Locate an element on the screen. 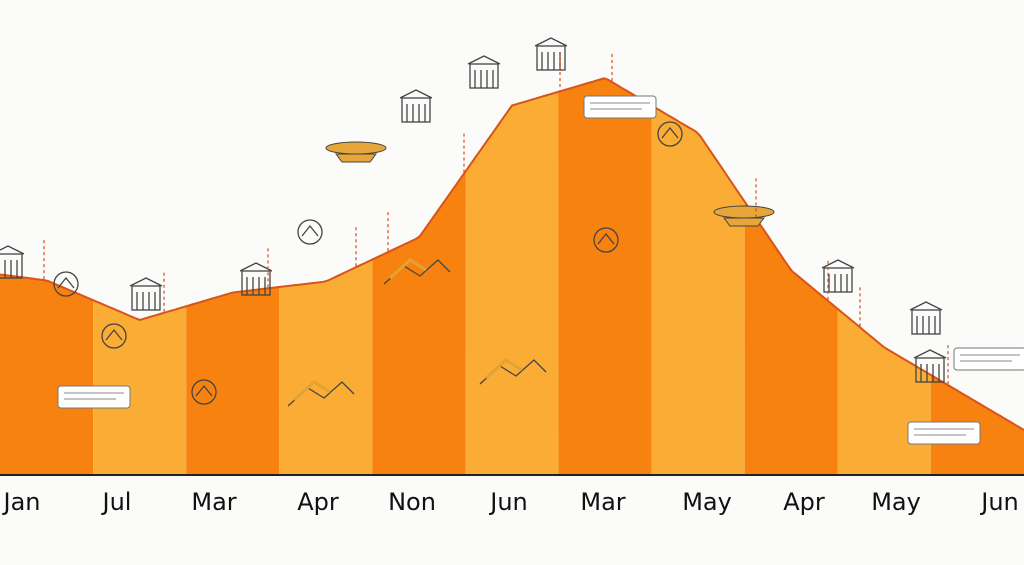 This screenshot has width=1024, height=565. map-line-icon is located at coordinates (321, 393).